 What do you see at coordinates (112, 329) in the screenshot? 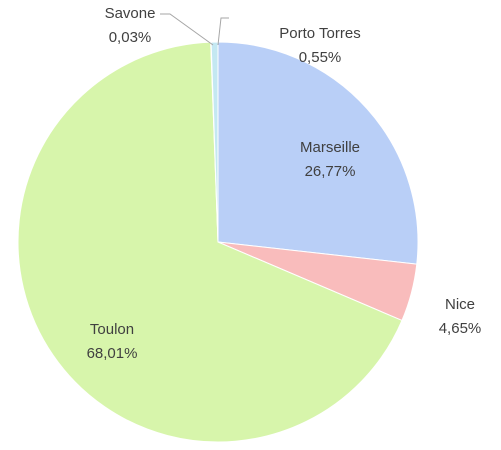
I see `slice-label: Toulon` at bounding box center [112, 329].